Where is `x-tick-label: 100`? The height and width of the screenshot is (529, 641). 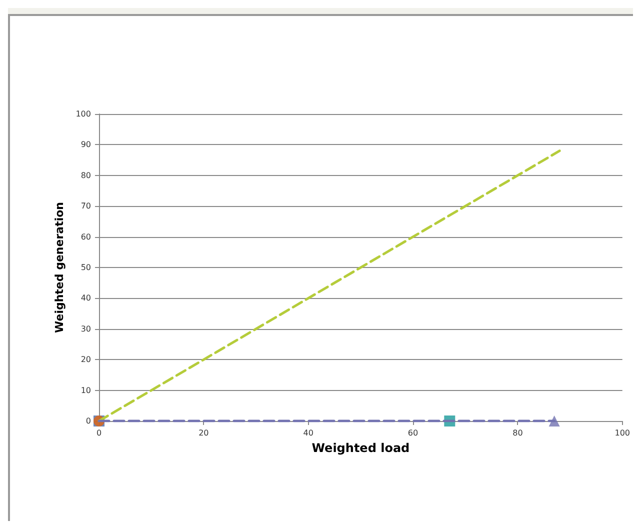 x-tick-label: 100 is located at coordinates (622, 433).